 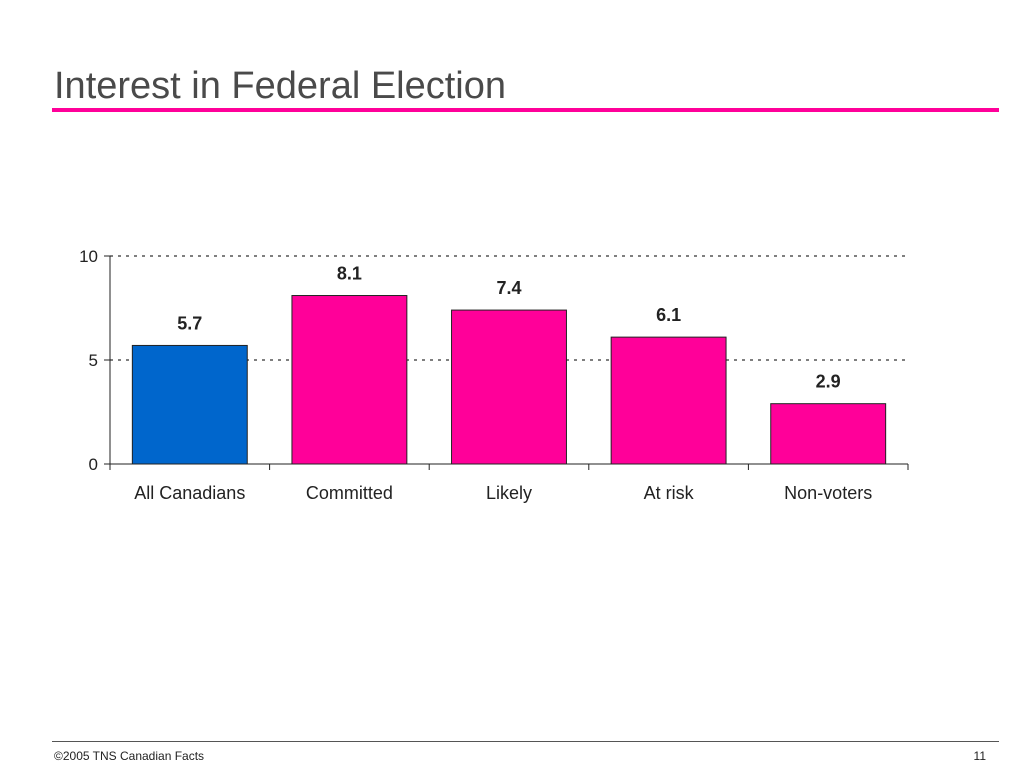 What do you see at coordinates (93, 360) in the screenshot?
I see `y-tick-label-5: 5` at bounding box center [93, 360].